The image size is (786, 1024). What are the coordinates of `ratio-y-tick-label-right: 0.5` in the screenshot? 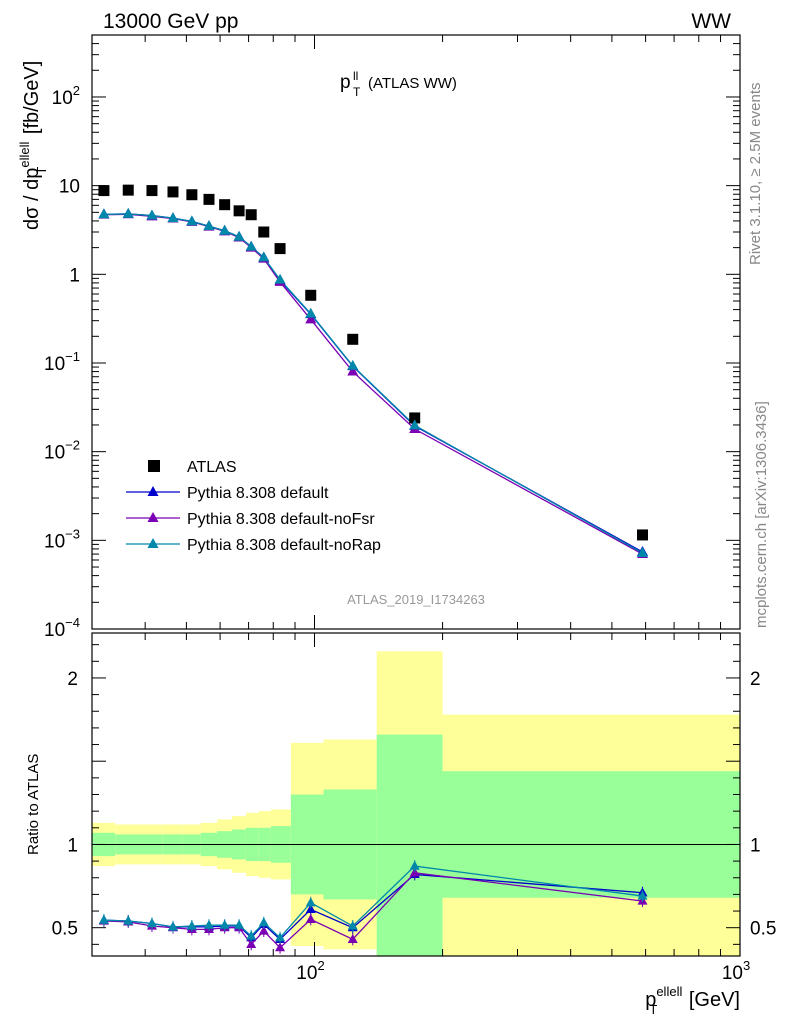 It's located at (763, 929).